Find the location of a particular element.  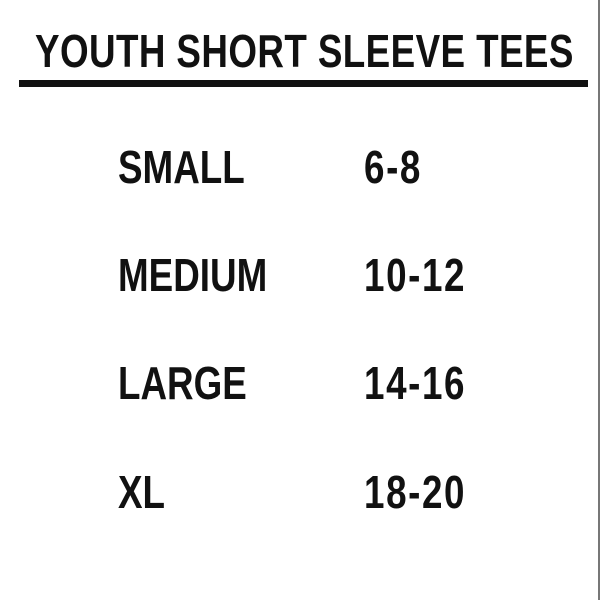

size-range-value: 14-16 is located at coordinates (415, 383).